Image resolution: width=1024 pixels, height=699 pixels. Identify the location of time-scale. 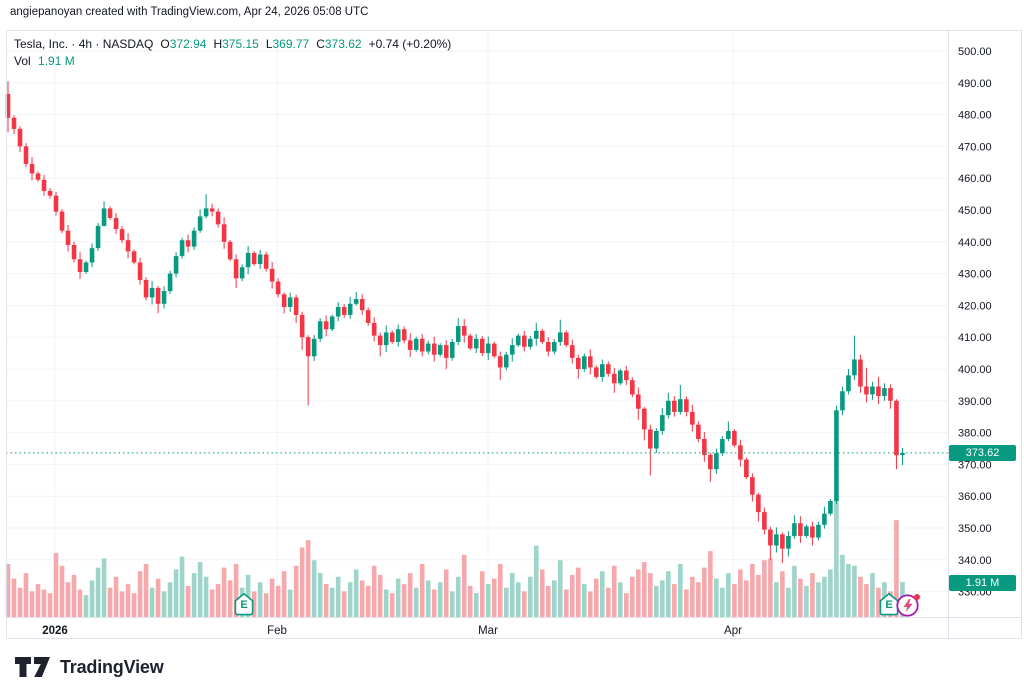
(477, 628).